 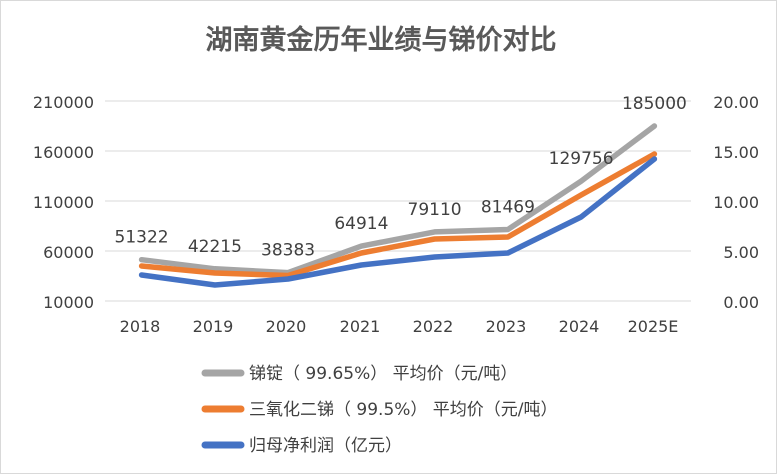 I want to click on data-label: 64914, so click(x=361, y=224).